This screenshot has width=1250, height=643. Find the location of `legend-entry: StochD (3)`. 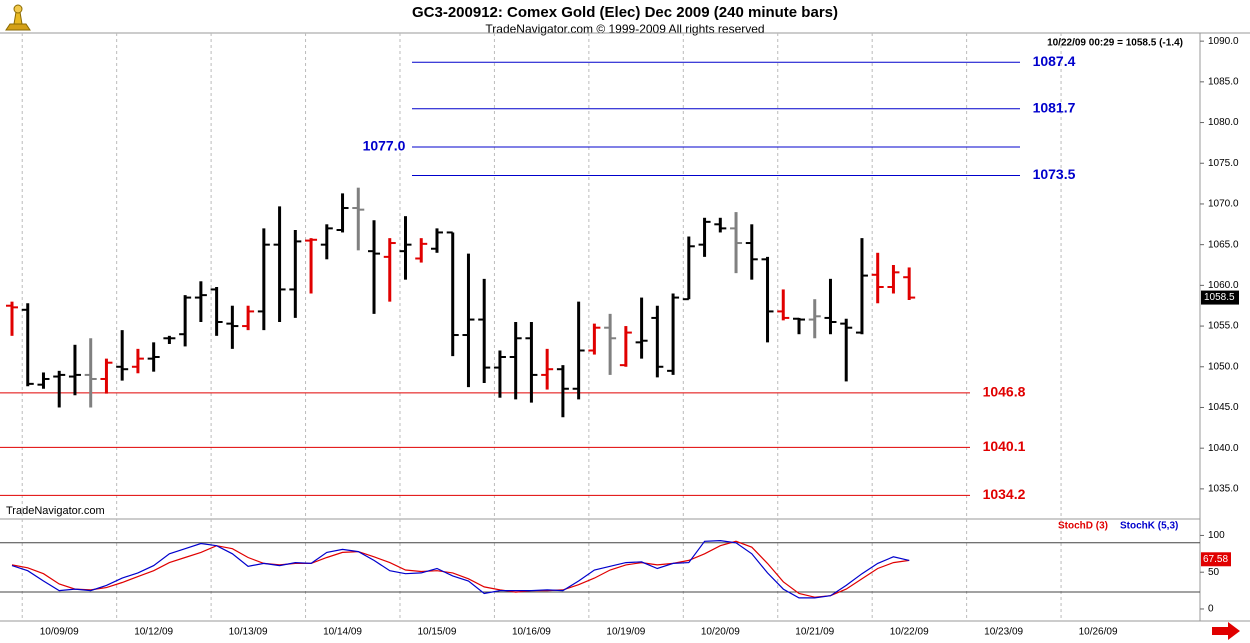

legend-entry: StochD (3) is located at coordinates (1083, 526).